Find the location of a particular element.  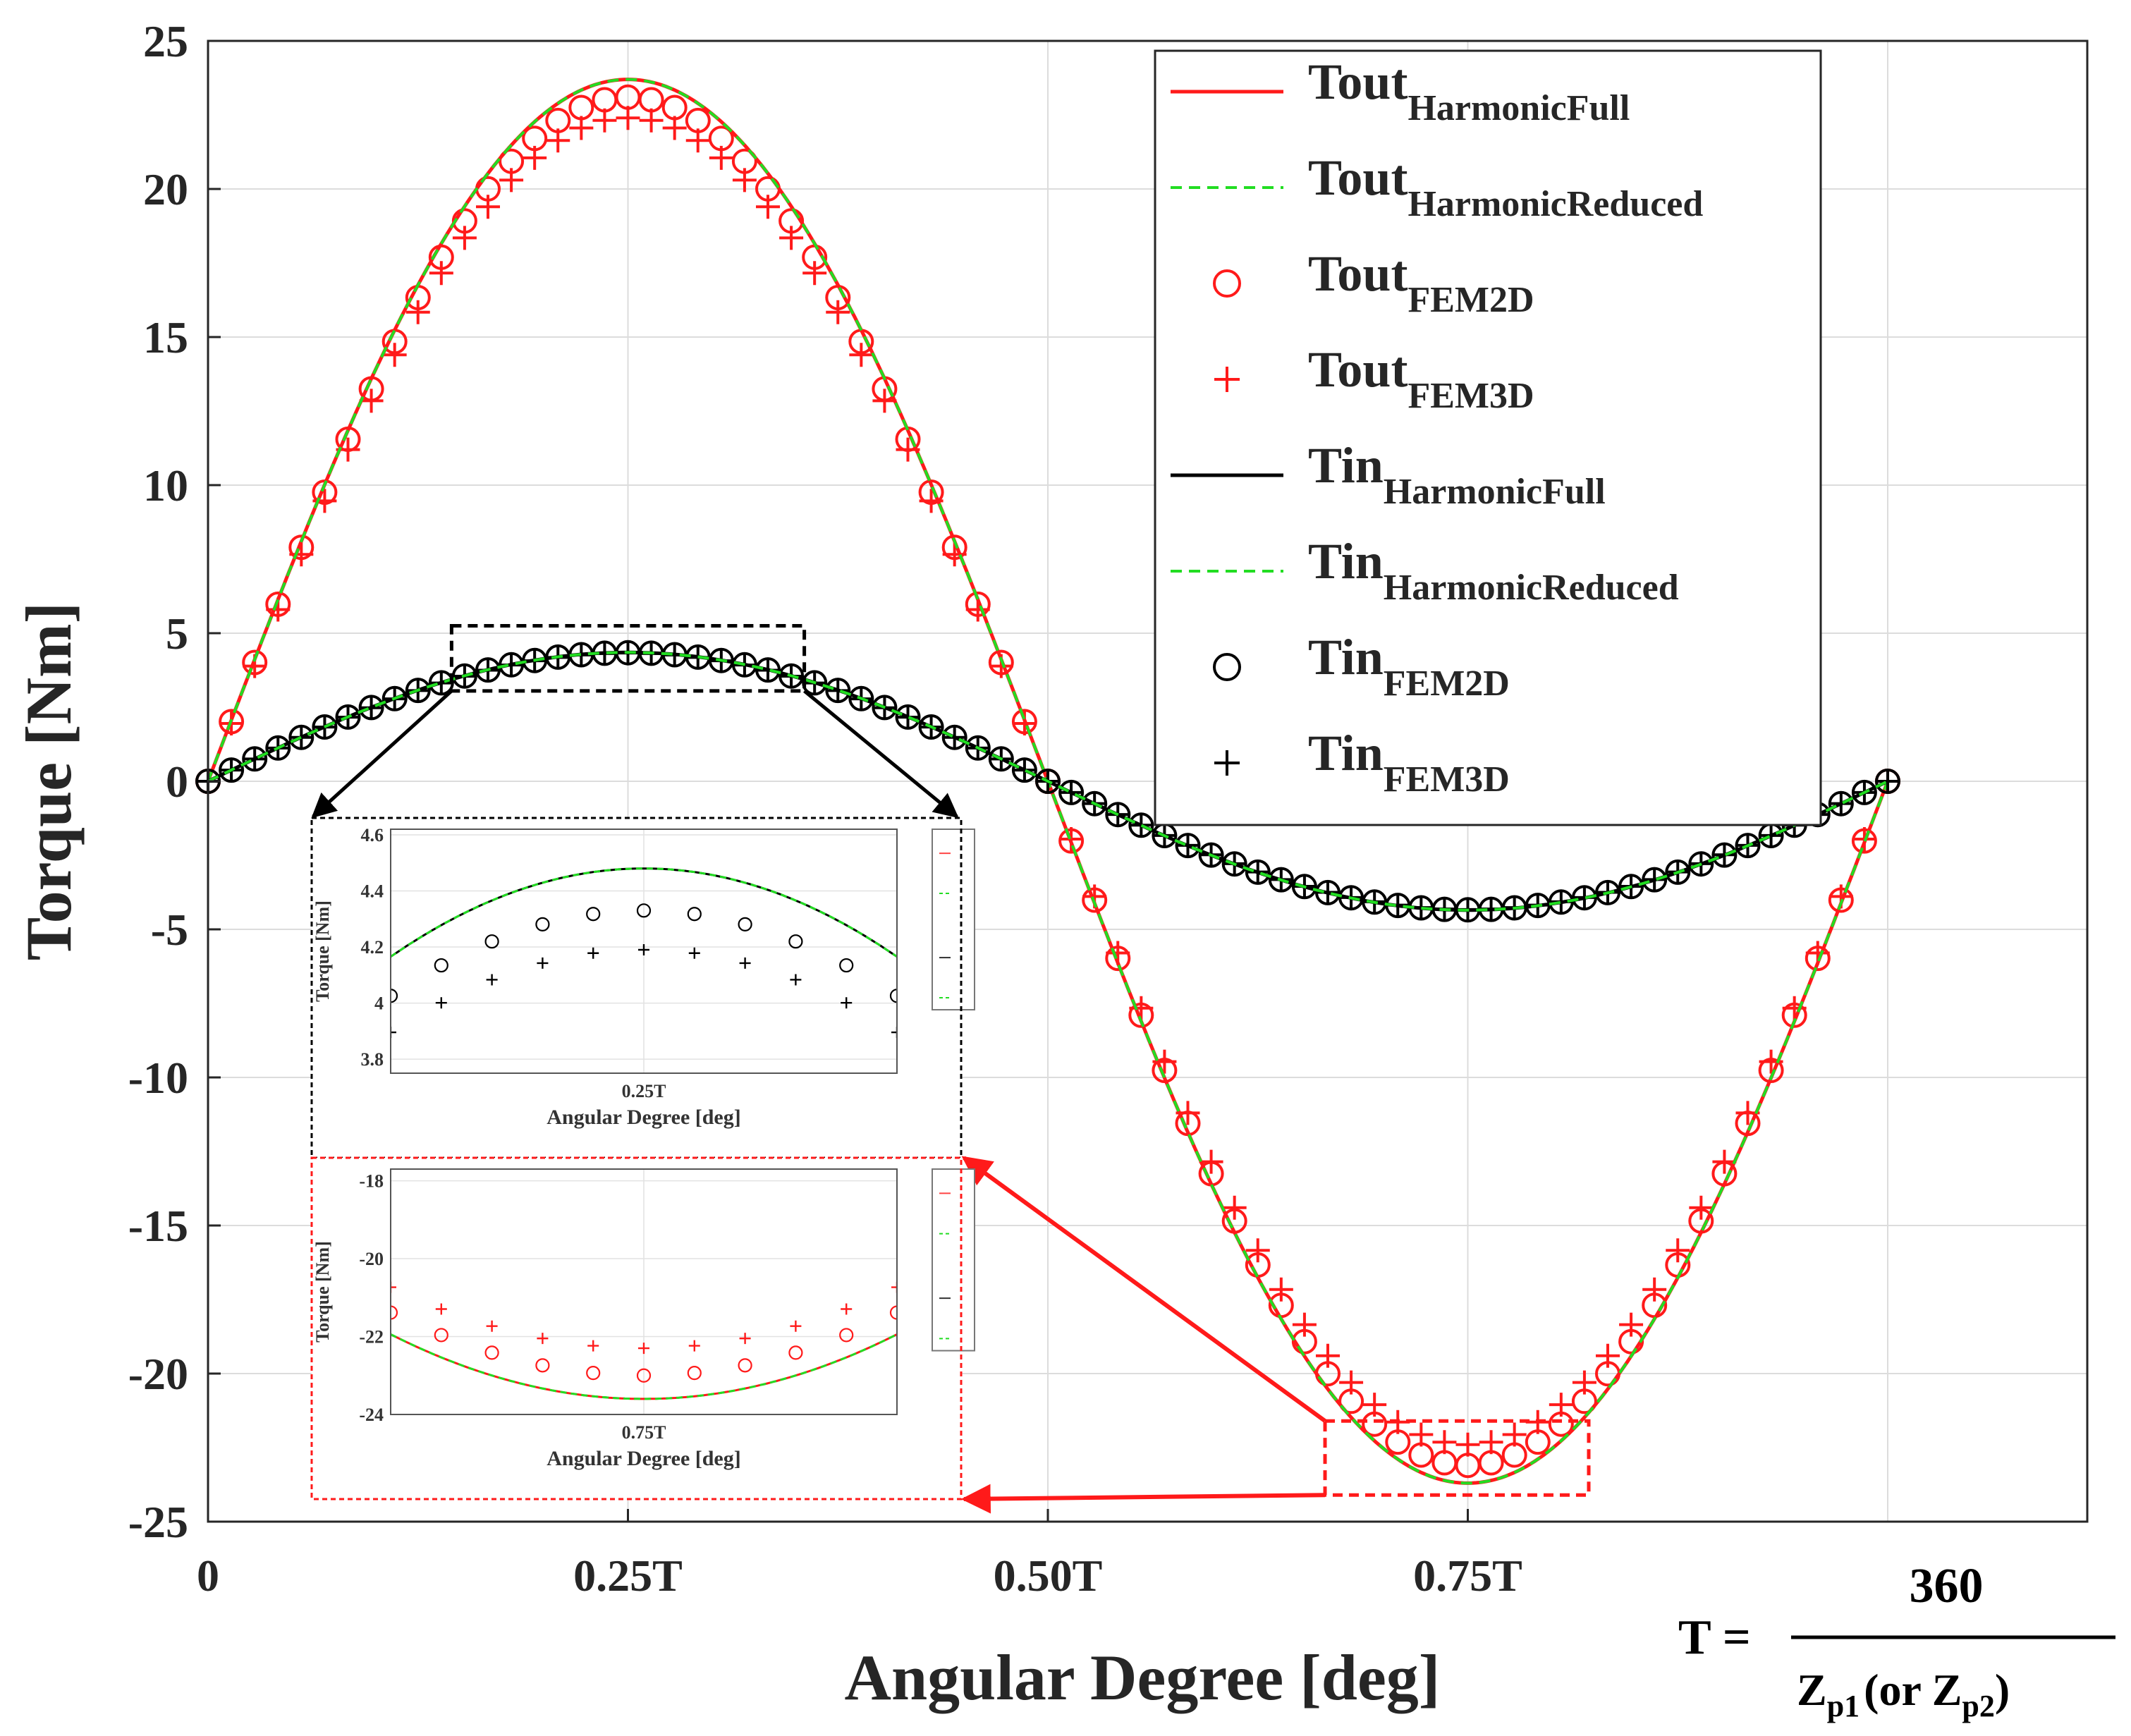

inset-legend-fragment is located at coordinates (953, 920).